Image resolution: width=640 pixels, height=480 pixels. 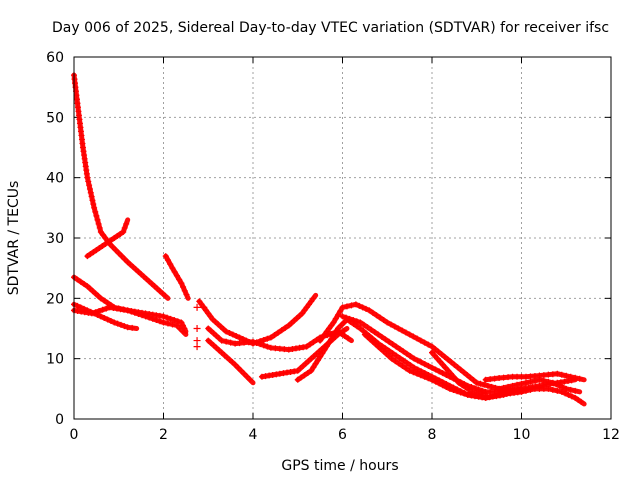 I want to click on isolated-point, so click(x=204, y=307).